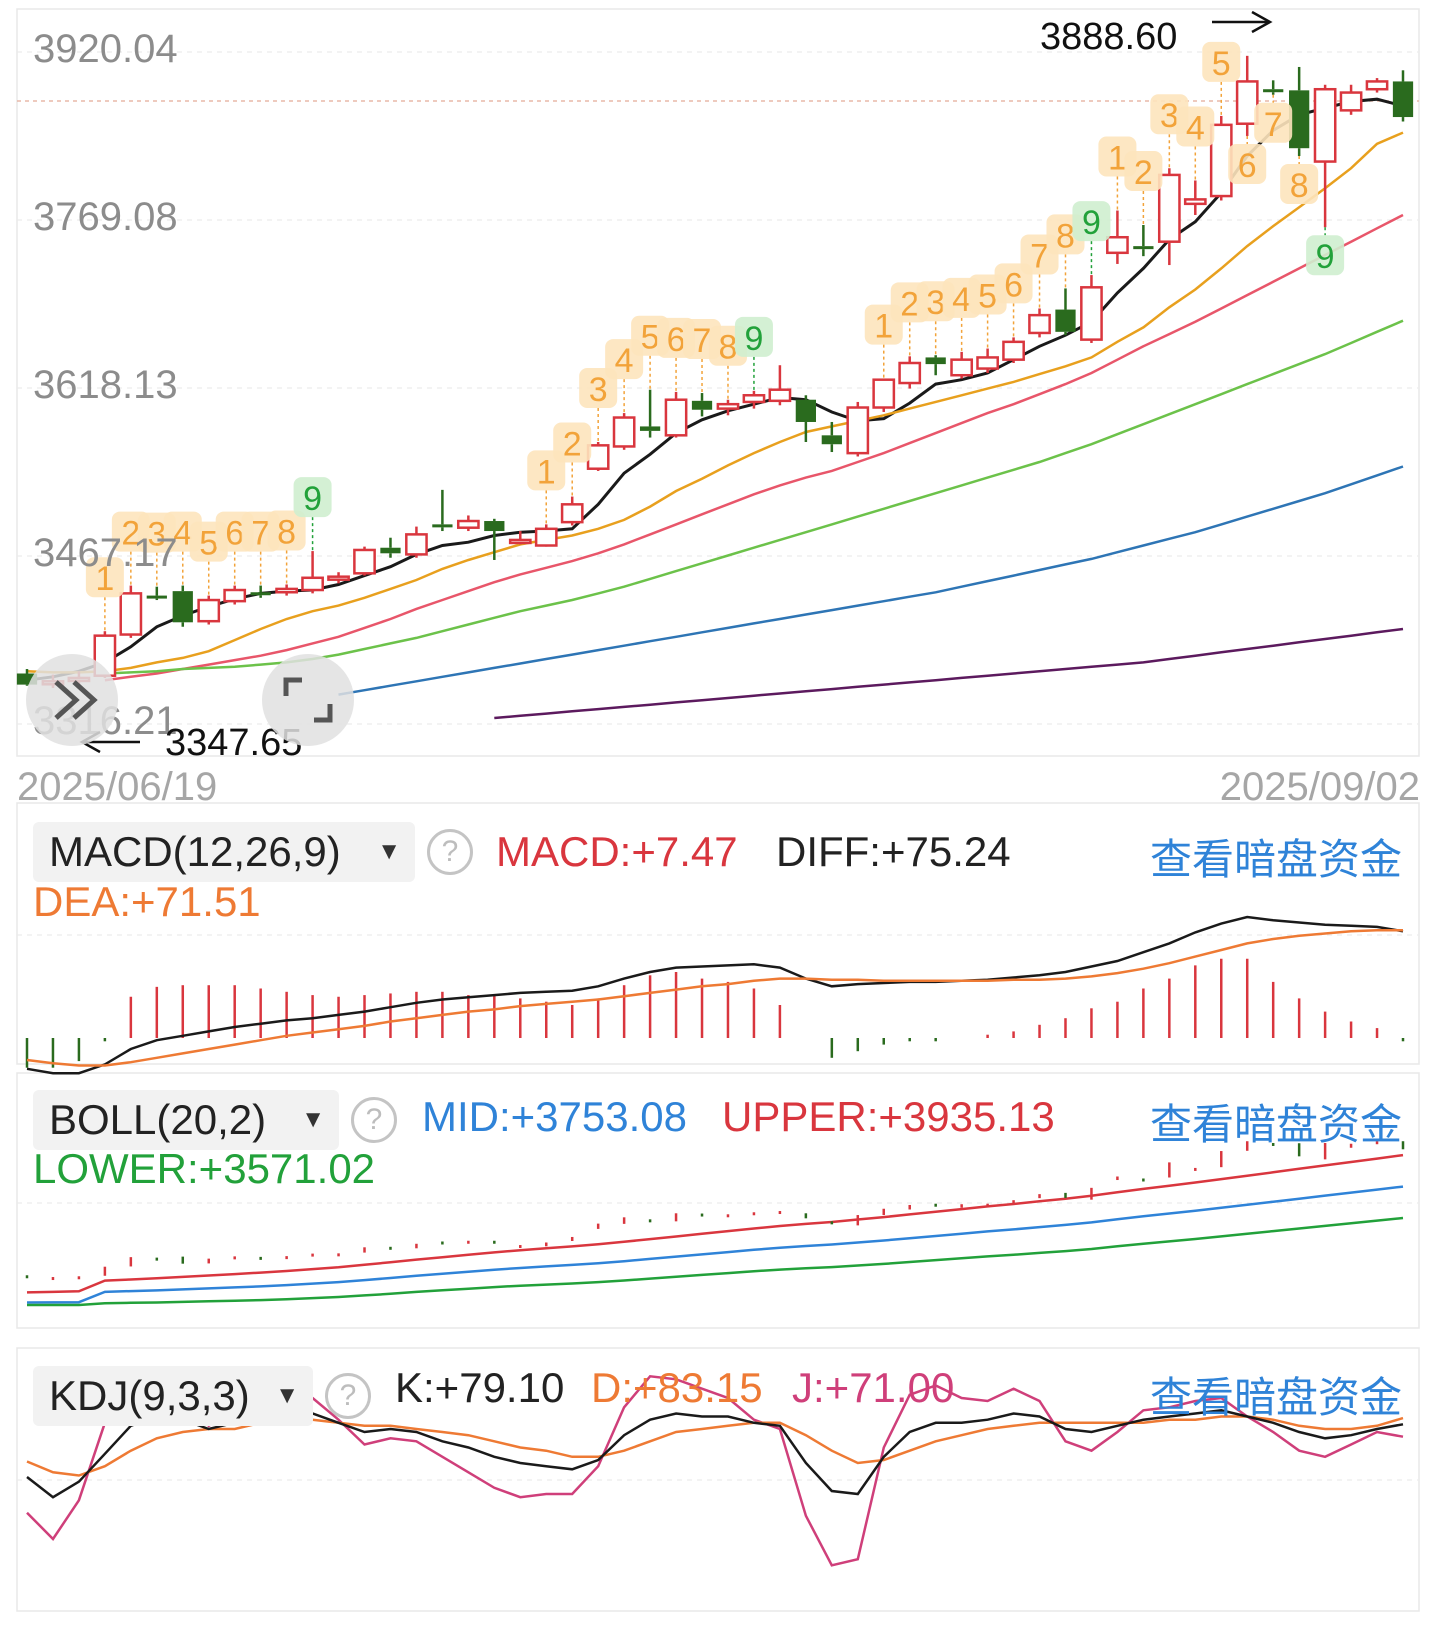  Describe the element at coordinates (555, 1116) in the screenshot. I see `mid-value: MID:+3753.08` at that location.